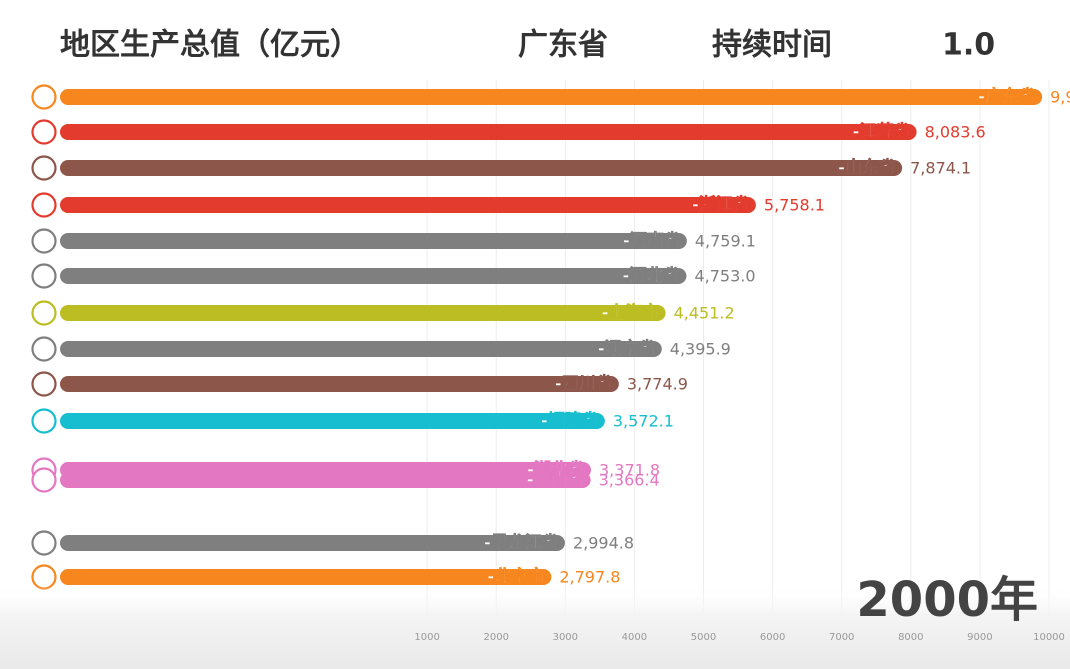 This screenshot has width=1070, height=669. What do you see at coordinates (882, 131) in the screenshot?
I see `category-label: -江苏省` at bounding box center [882, 131].